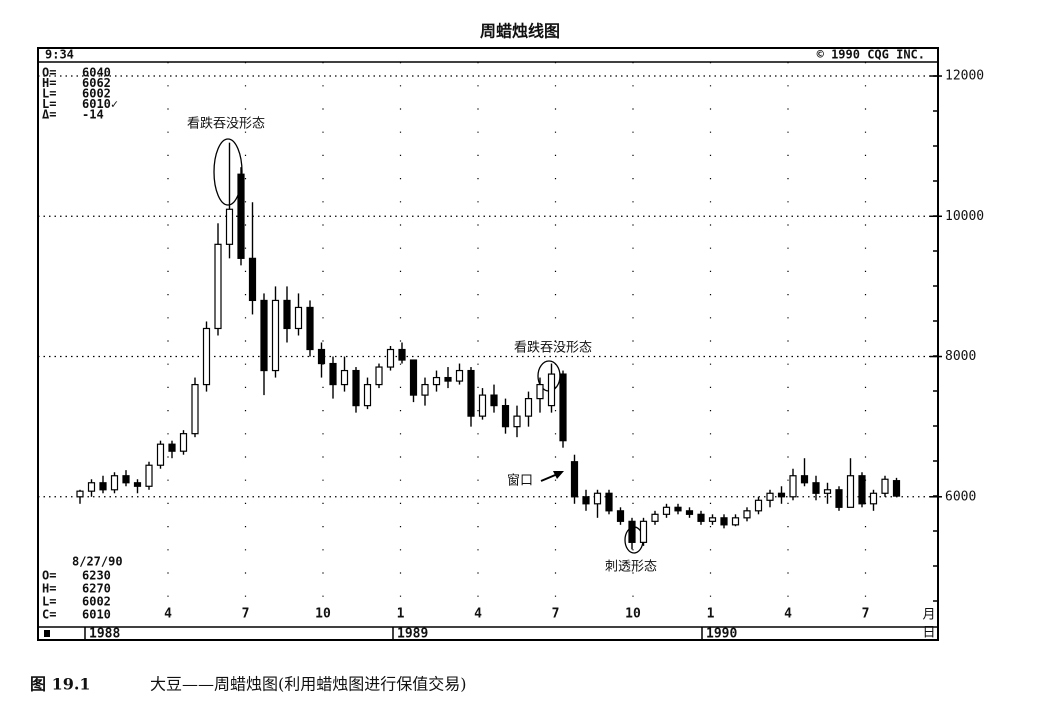 The height and width of the screenshot is (709, 1044). What do you see at coordinates (49, 115) in the screenshot?
I see `quote-label: Δ=` at bounding box center [49, 115].